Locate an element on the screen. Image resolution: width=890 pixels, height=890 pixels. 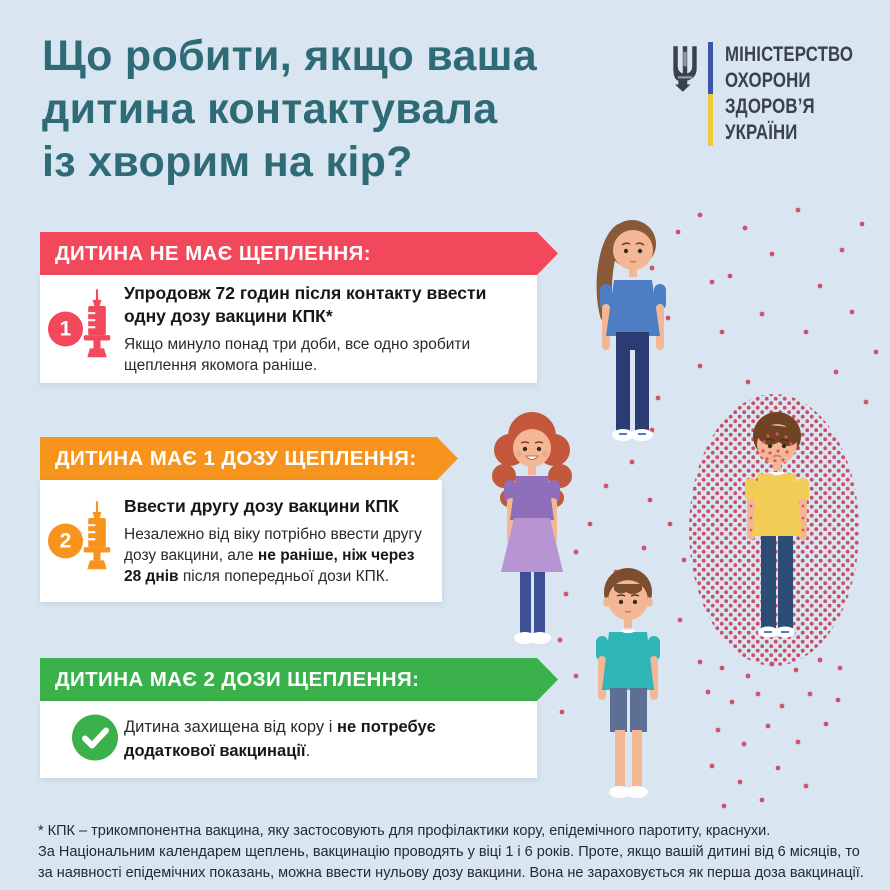
banner-one-dose: ДИТИНА МАЄ 1 ДОЗУ ЩЕПЛЕННЯ: is located at coordinates (249, 458).